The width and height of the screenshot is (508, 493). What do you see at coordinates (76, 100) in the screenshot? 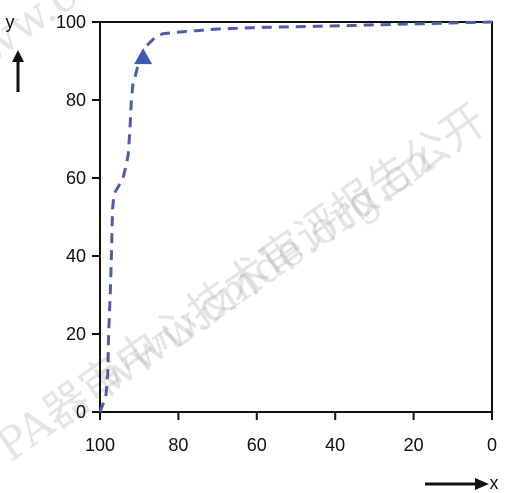
I see `y-tick-label: 80` at bounding box center [76, 100].